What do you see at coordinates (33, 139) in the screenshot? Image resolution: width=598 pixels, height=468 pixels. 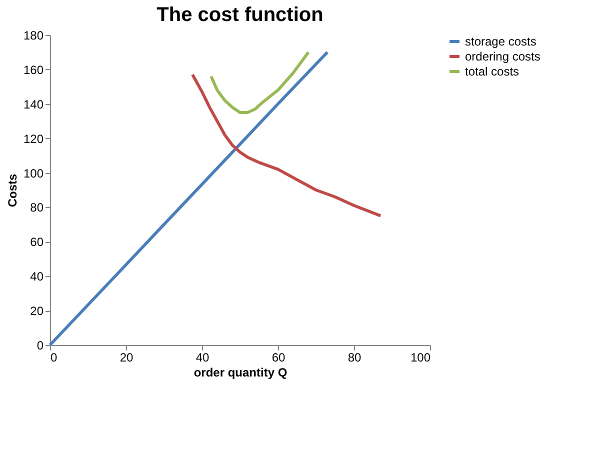 I see `y-tick-label: 120` at bounding box center [33, 139].